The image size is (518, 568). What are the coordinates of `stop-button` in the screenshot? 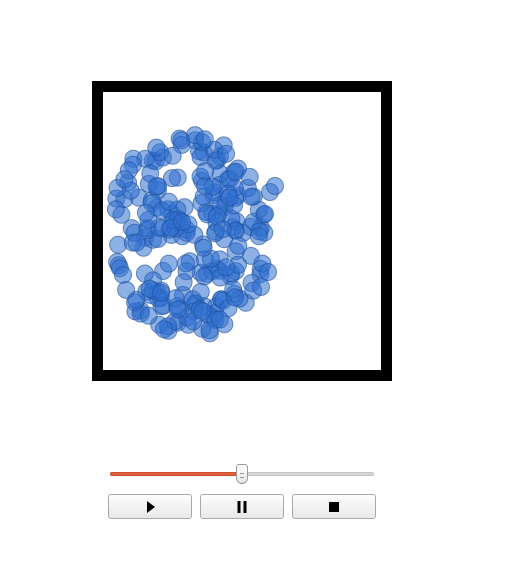 It's located at (334, 506).